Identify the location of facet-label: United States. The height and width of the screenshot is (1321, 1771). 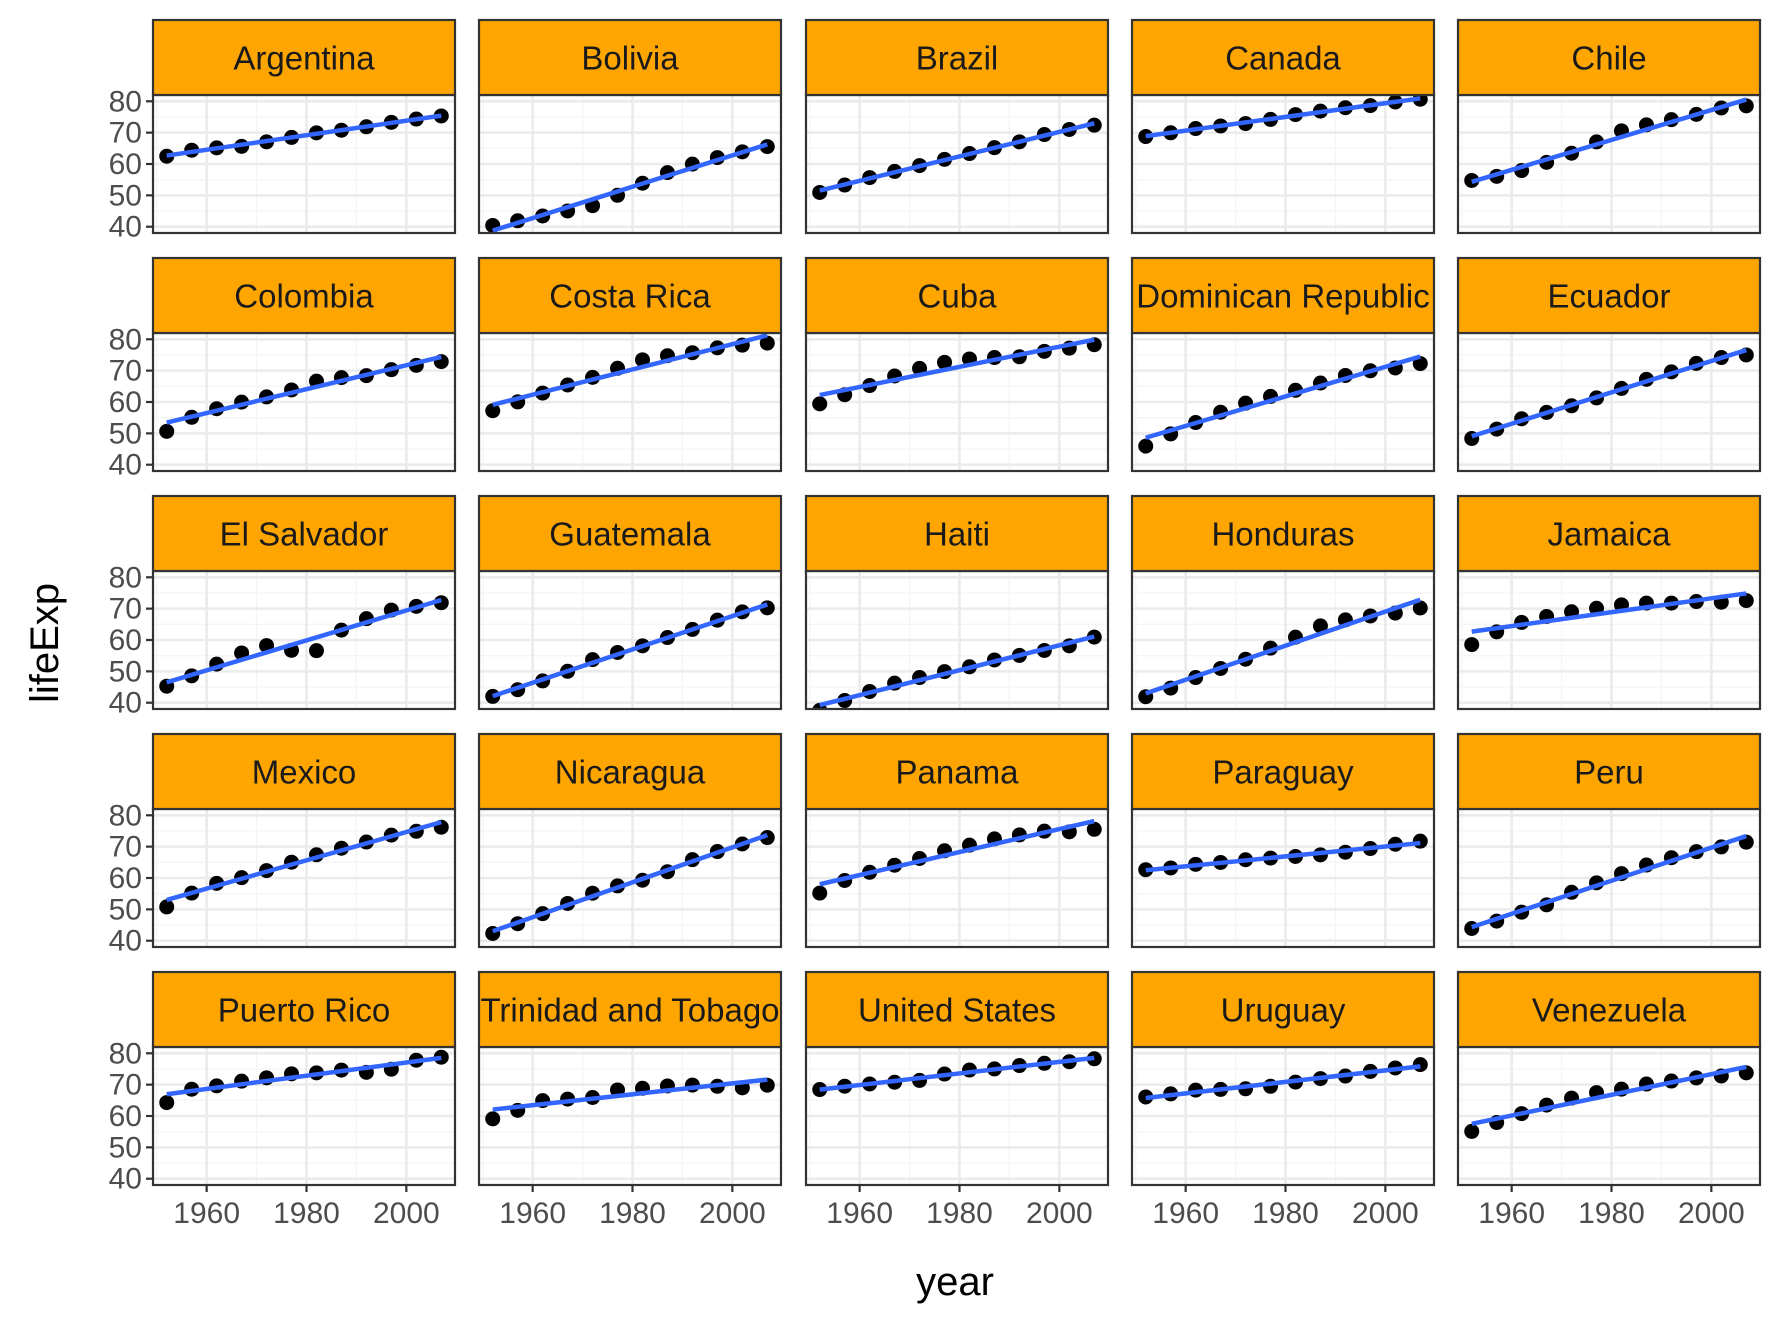
(957, 1010).